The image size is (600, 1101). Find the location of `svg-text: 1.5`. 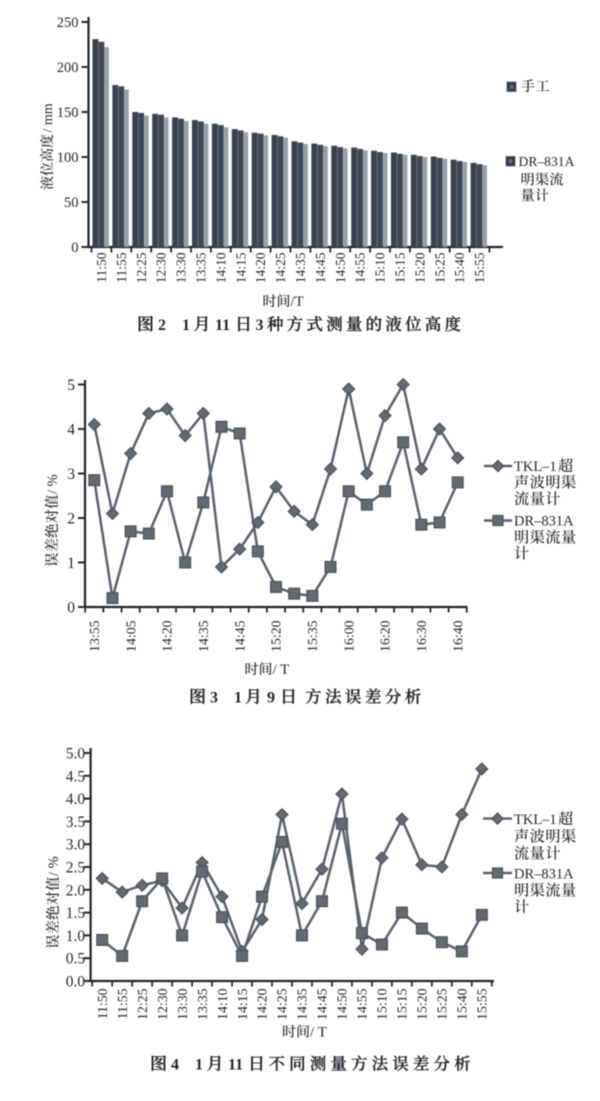

svg-text: 1.5 is located at coordinates (76, 913).